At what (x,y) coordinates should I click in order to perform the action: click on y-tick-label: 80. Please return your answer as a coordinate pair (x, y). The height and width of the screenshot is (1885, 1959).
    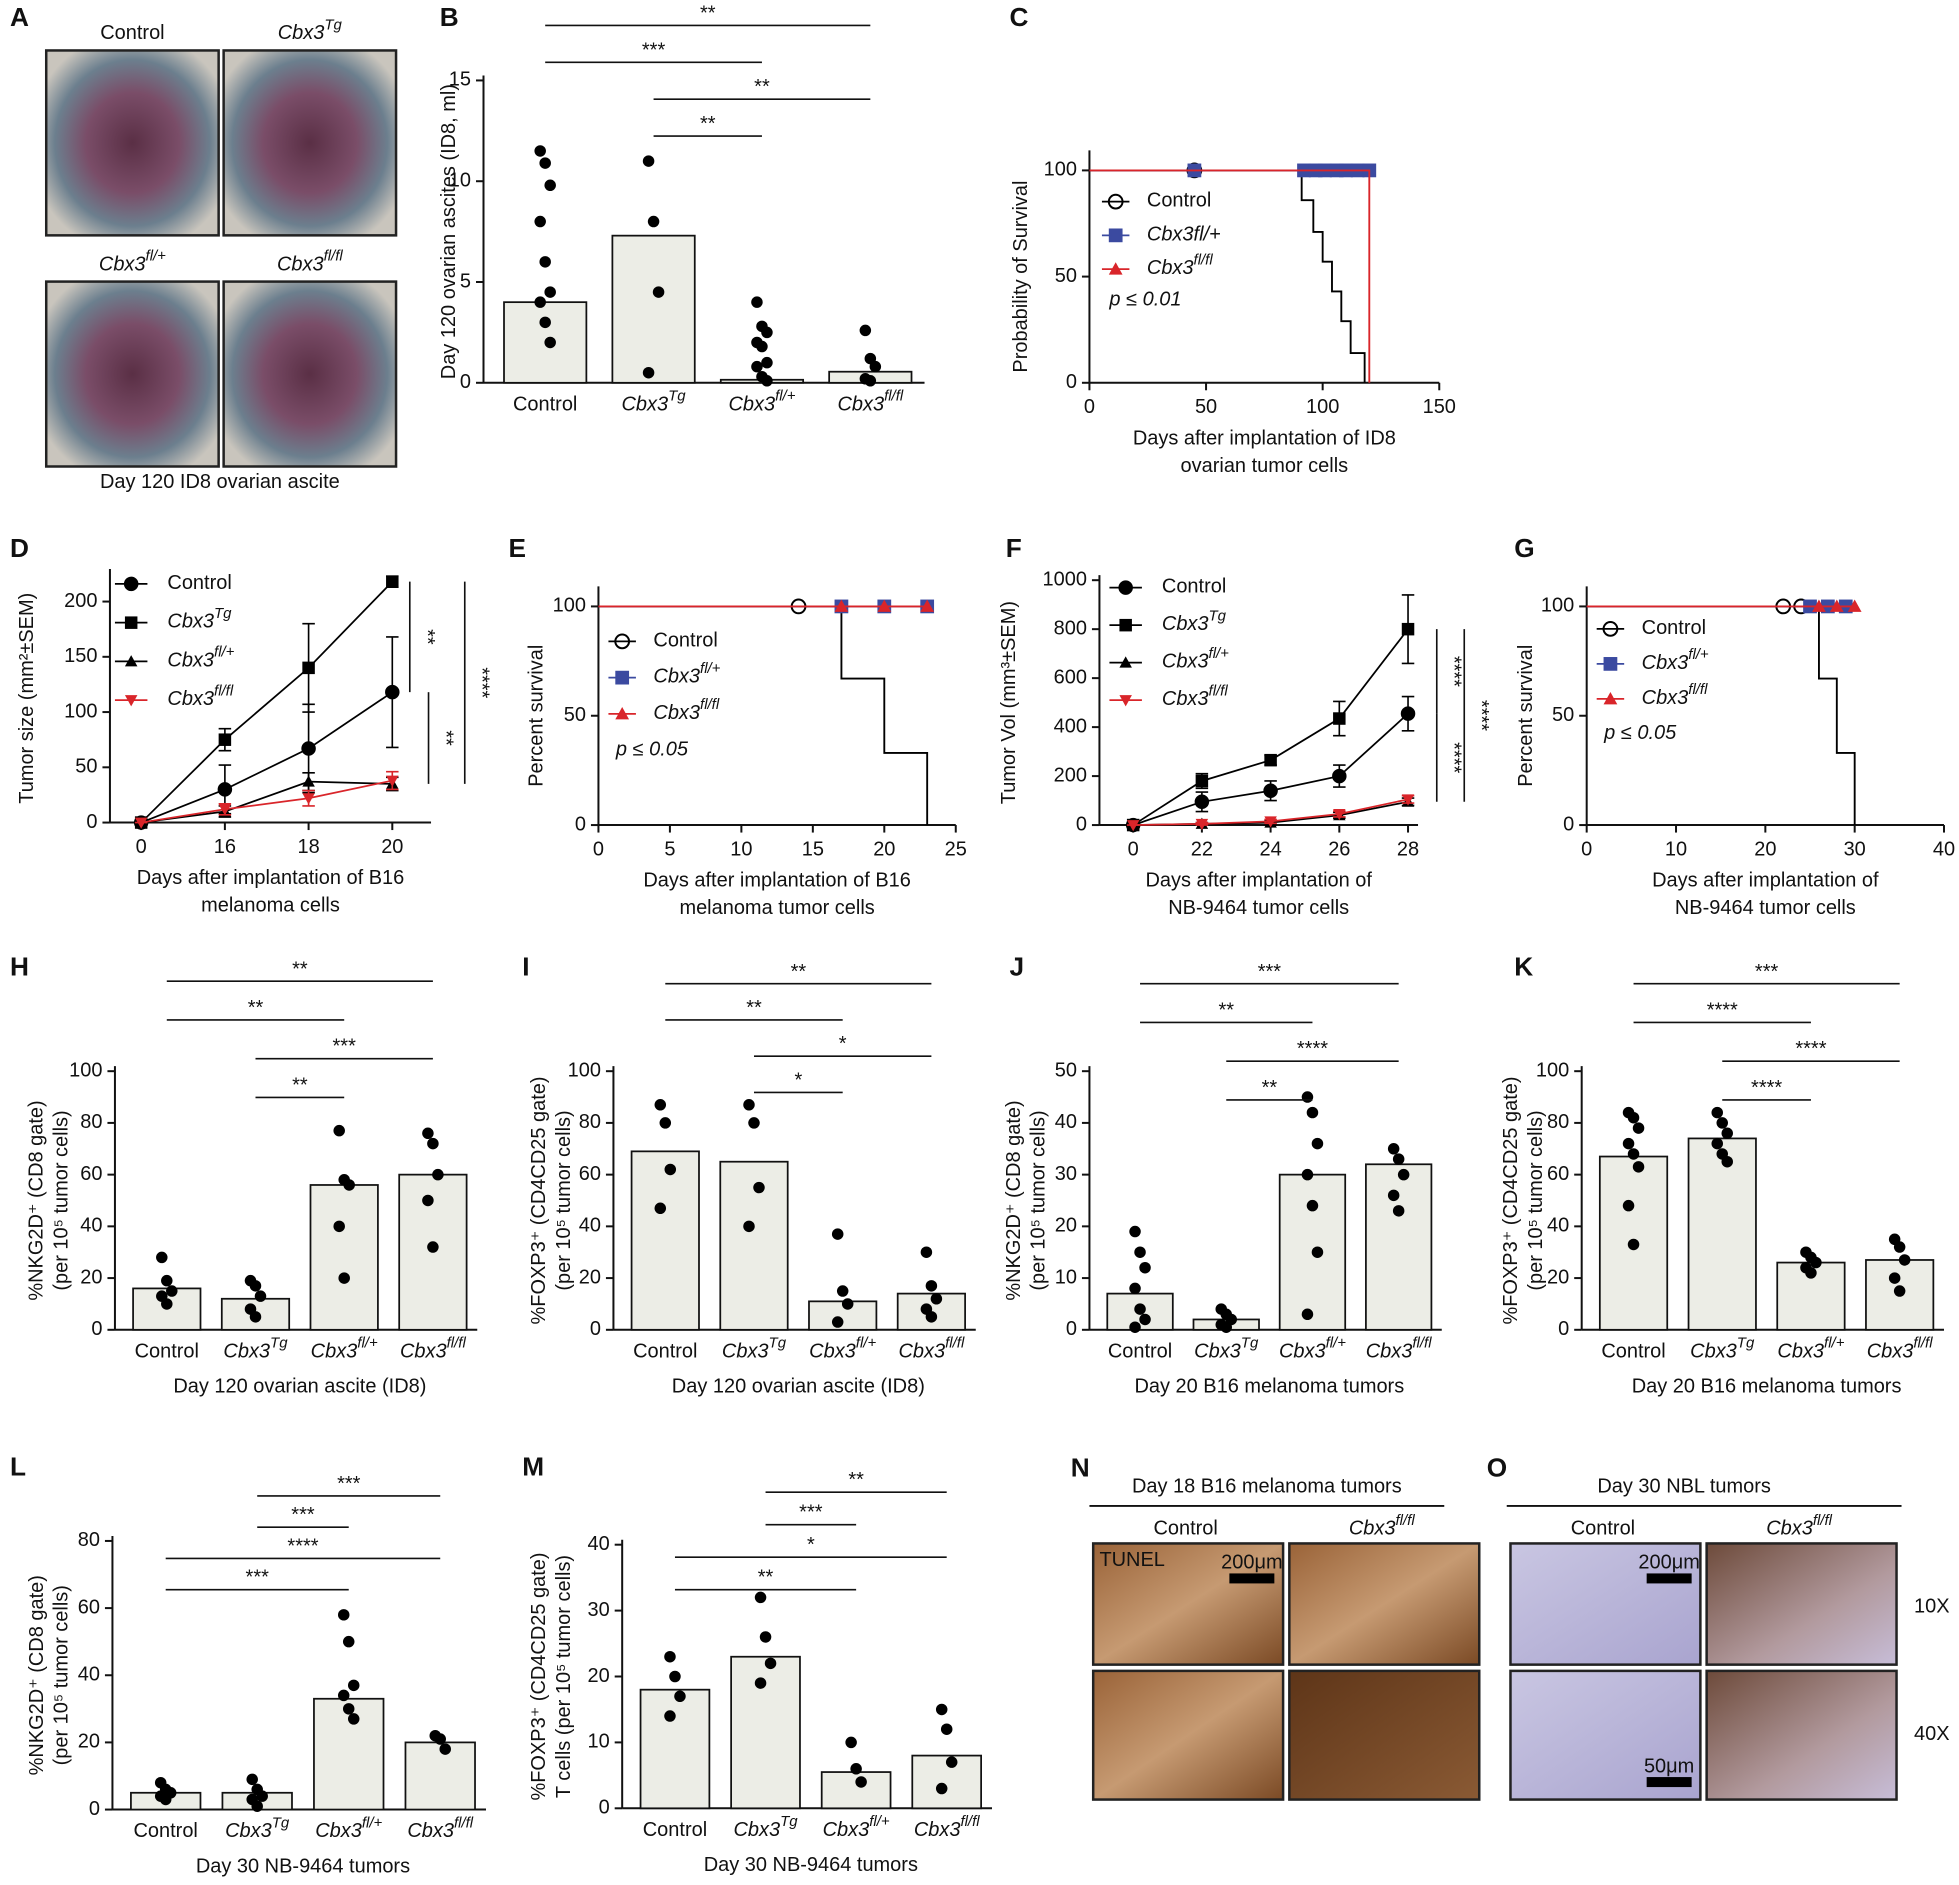
    Looking at the image, I should click on (89, 1540).